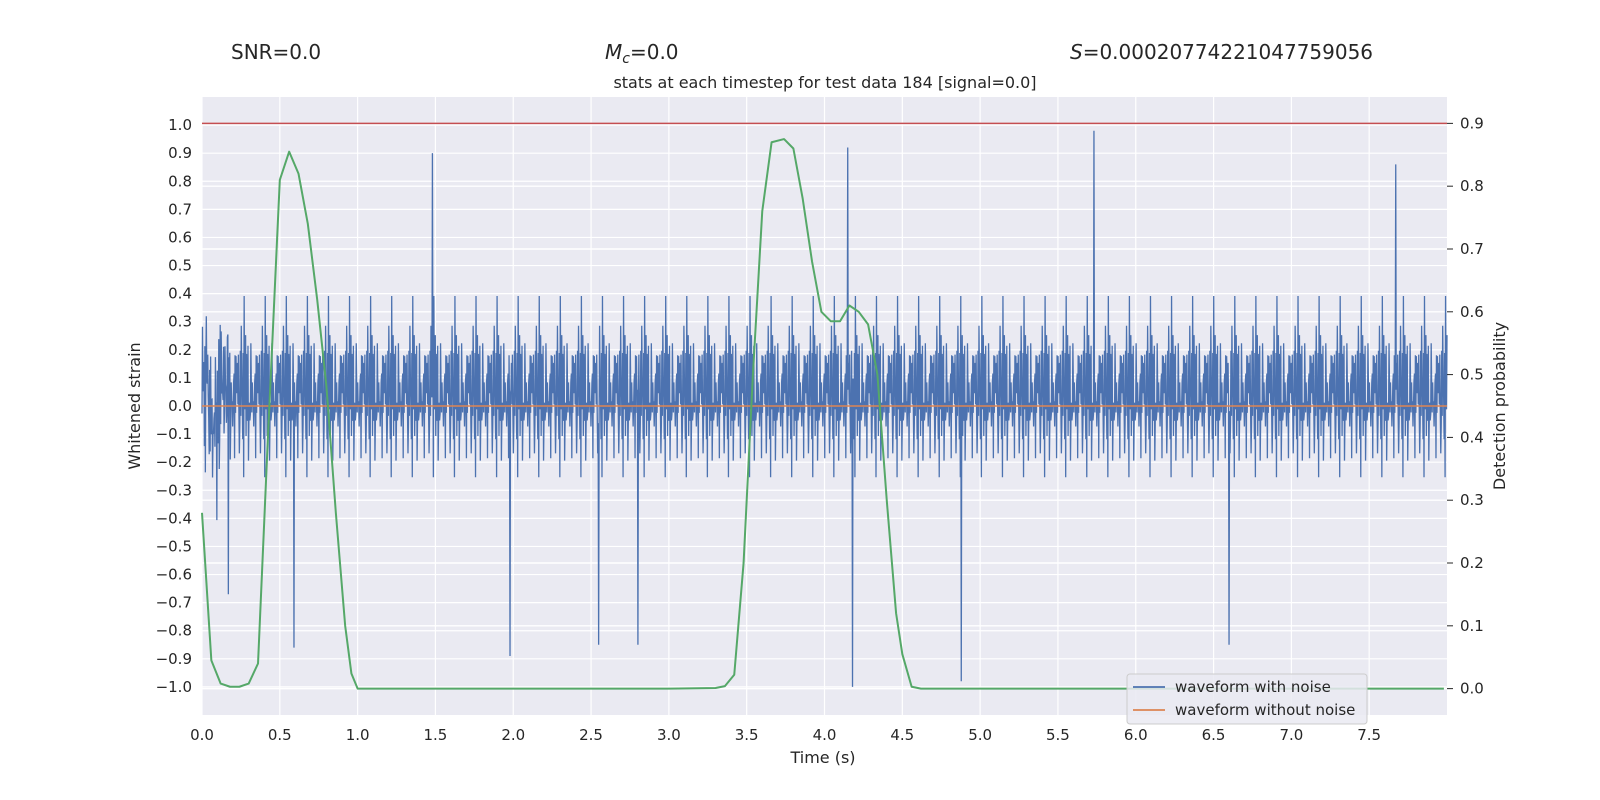 Image resolution: width=1600 pixels, height=800 pixels. I want to click on y2-tick-label-2: 0.7, so click(1472, 249).